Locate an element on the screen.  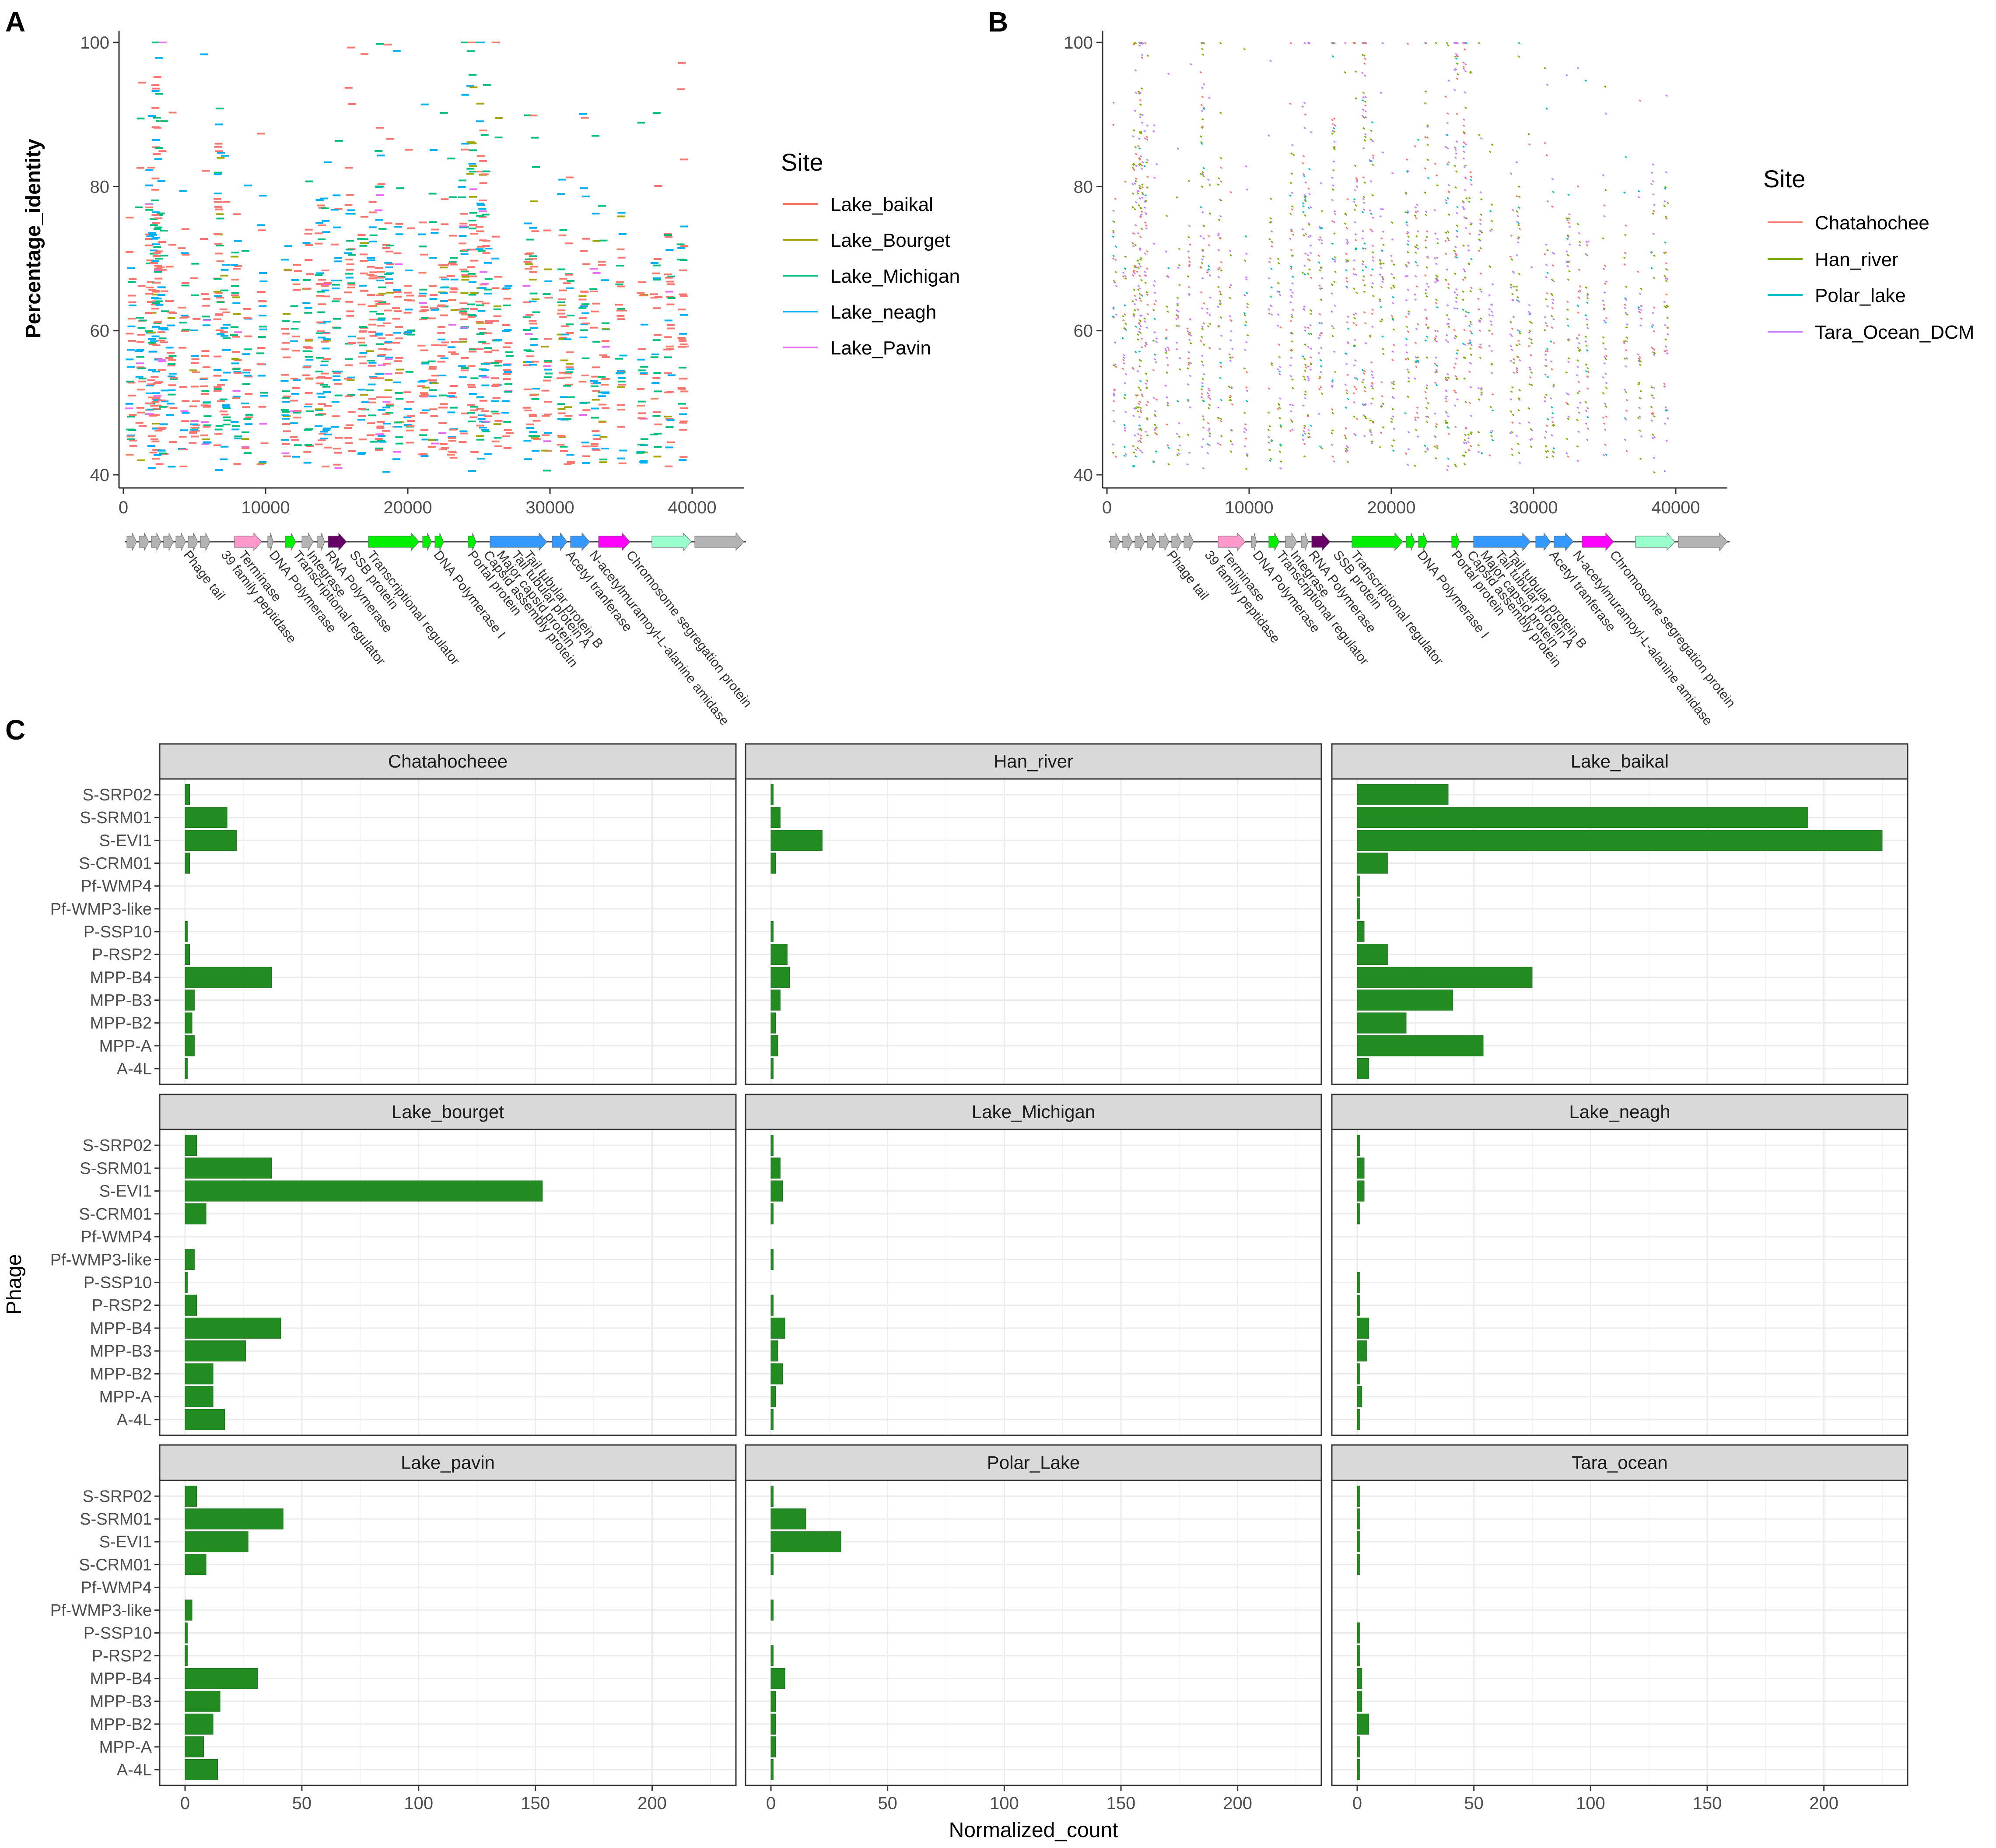
facet-title-8: Tara_ocean is located at coordinates (1620, 1462).